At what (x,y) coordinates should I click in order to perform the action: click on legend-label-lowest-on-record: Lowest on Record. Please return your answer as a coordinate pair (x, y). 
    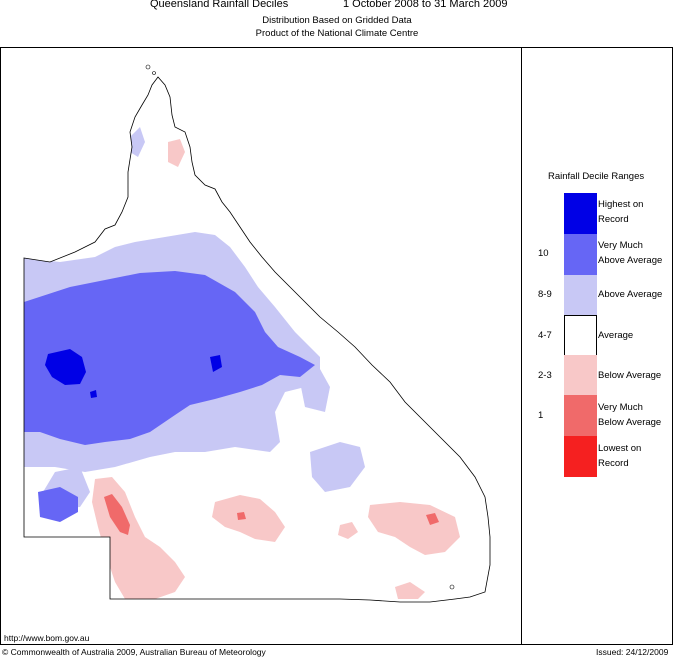
    Looking at the image, I should click on (620, 456).